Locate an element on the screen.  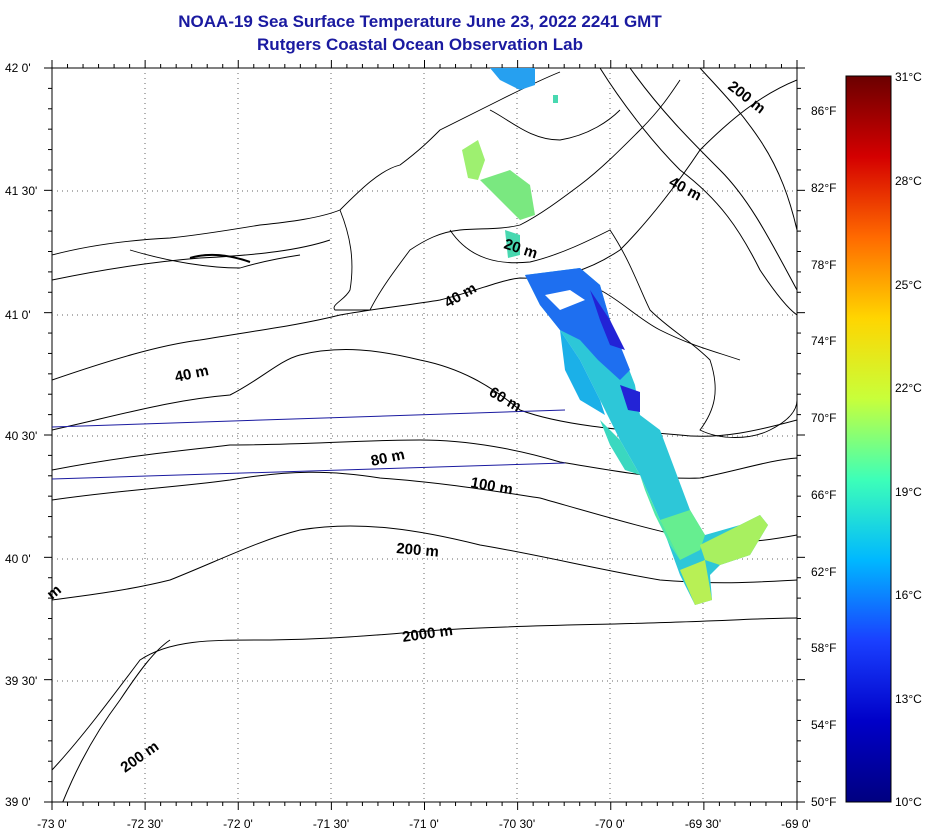
lon-tick-label: -71 0' is located at coordinates (424, 824).